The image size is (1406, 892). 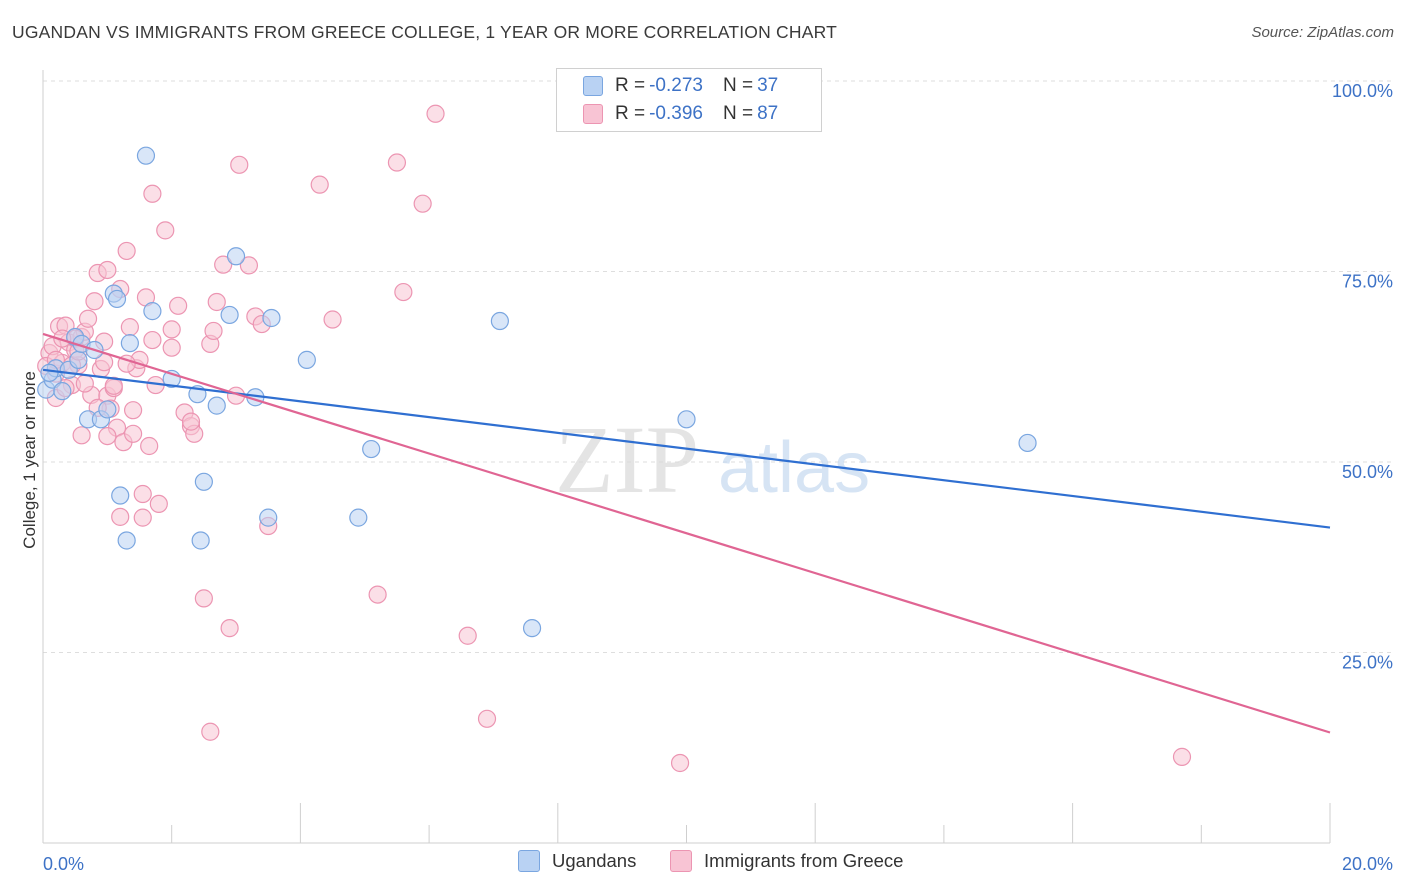 What do you see at coordinates (676, 85) in the screenshot?
I see `legend-r-value: -0.273` at bounding box center [676, 85].